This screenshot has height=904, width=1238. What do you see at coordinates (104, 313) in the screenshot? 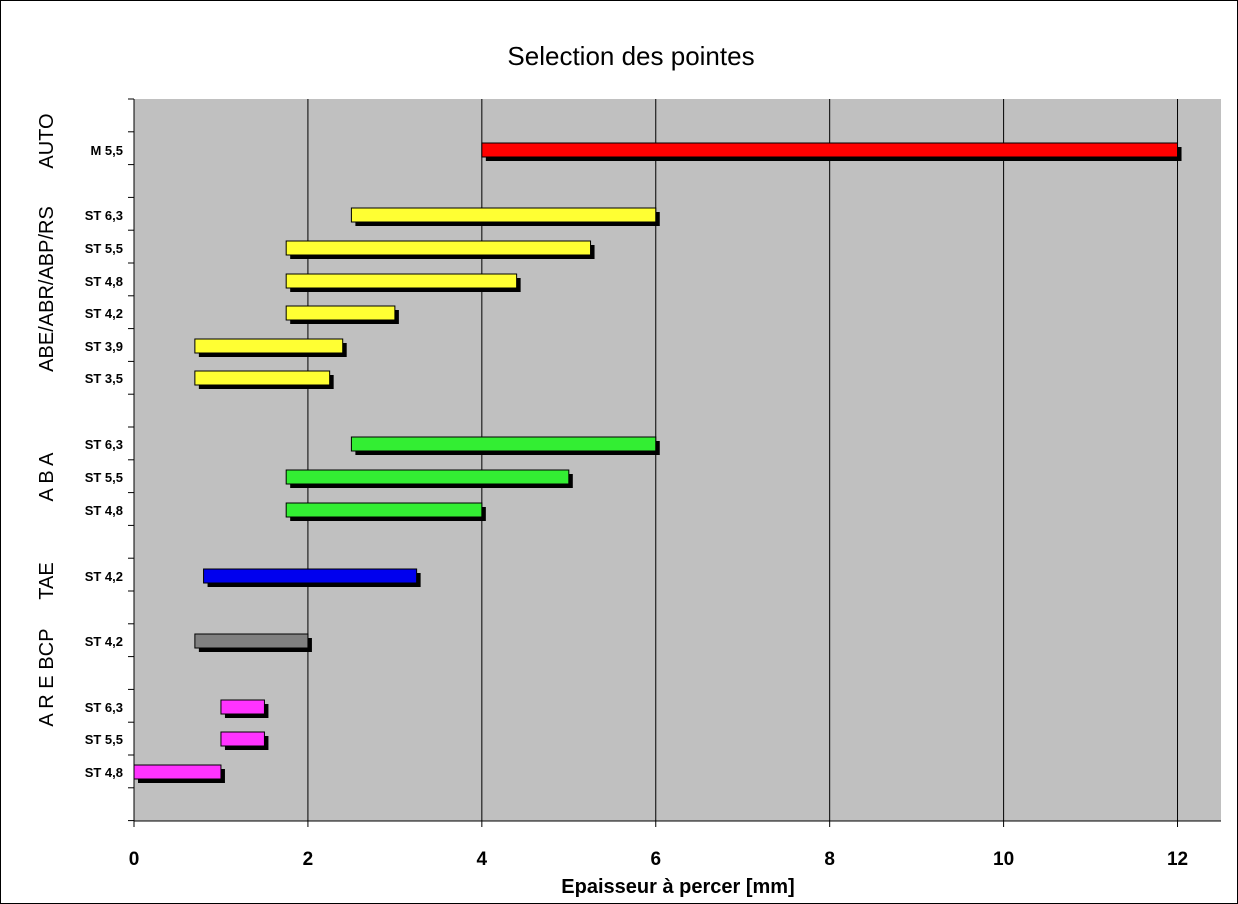
I see `row-label-4: ST 4,2` at bounding box center [104, 313].